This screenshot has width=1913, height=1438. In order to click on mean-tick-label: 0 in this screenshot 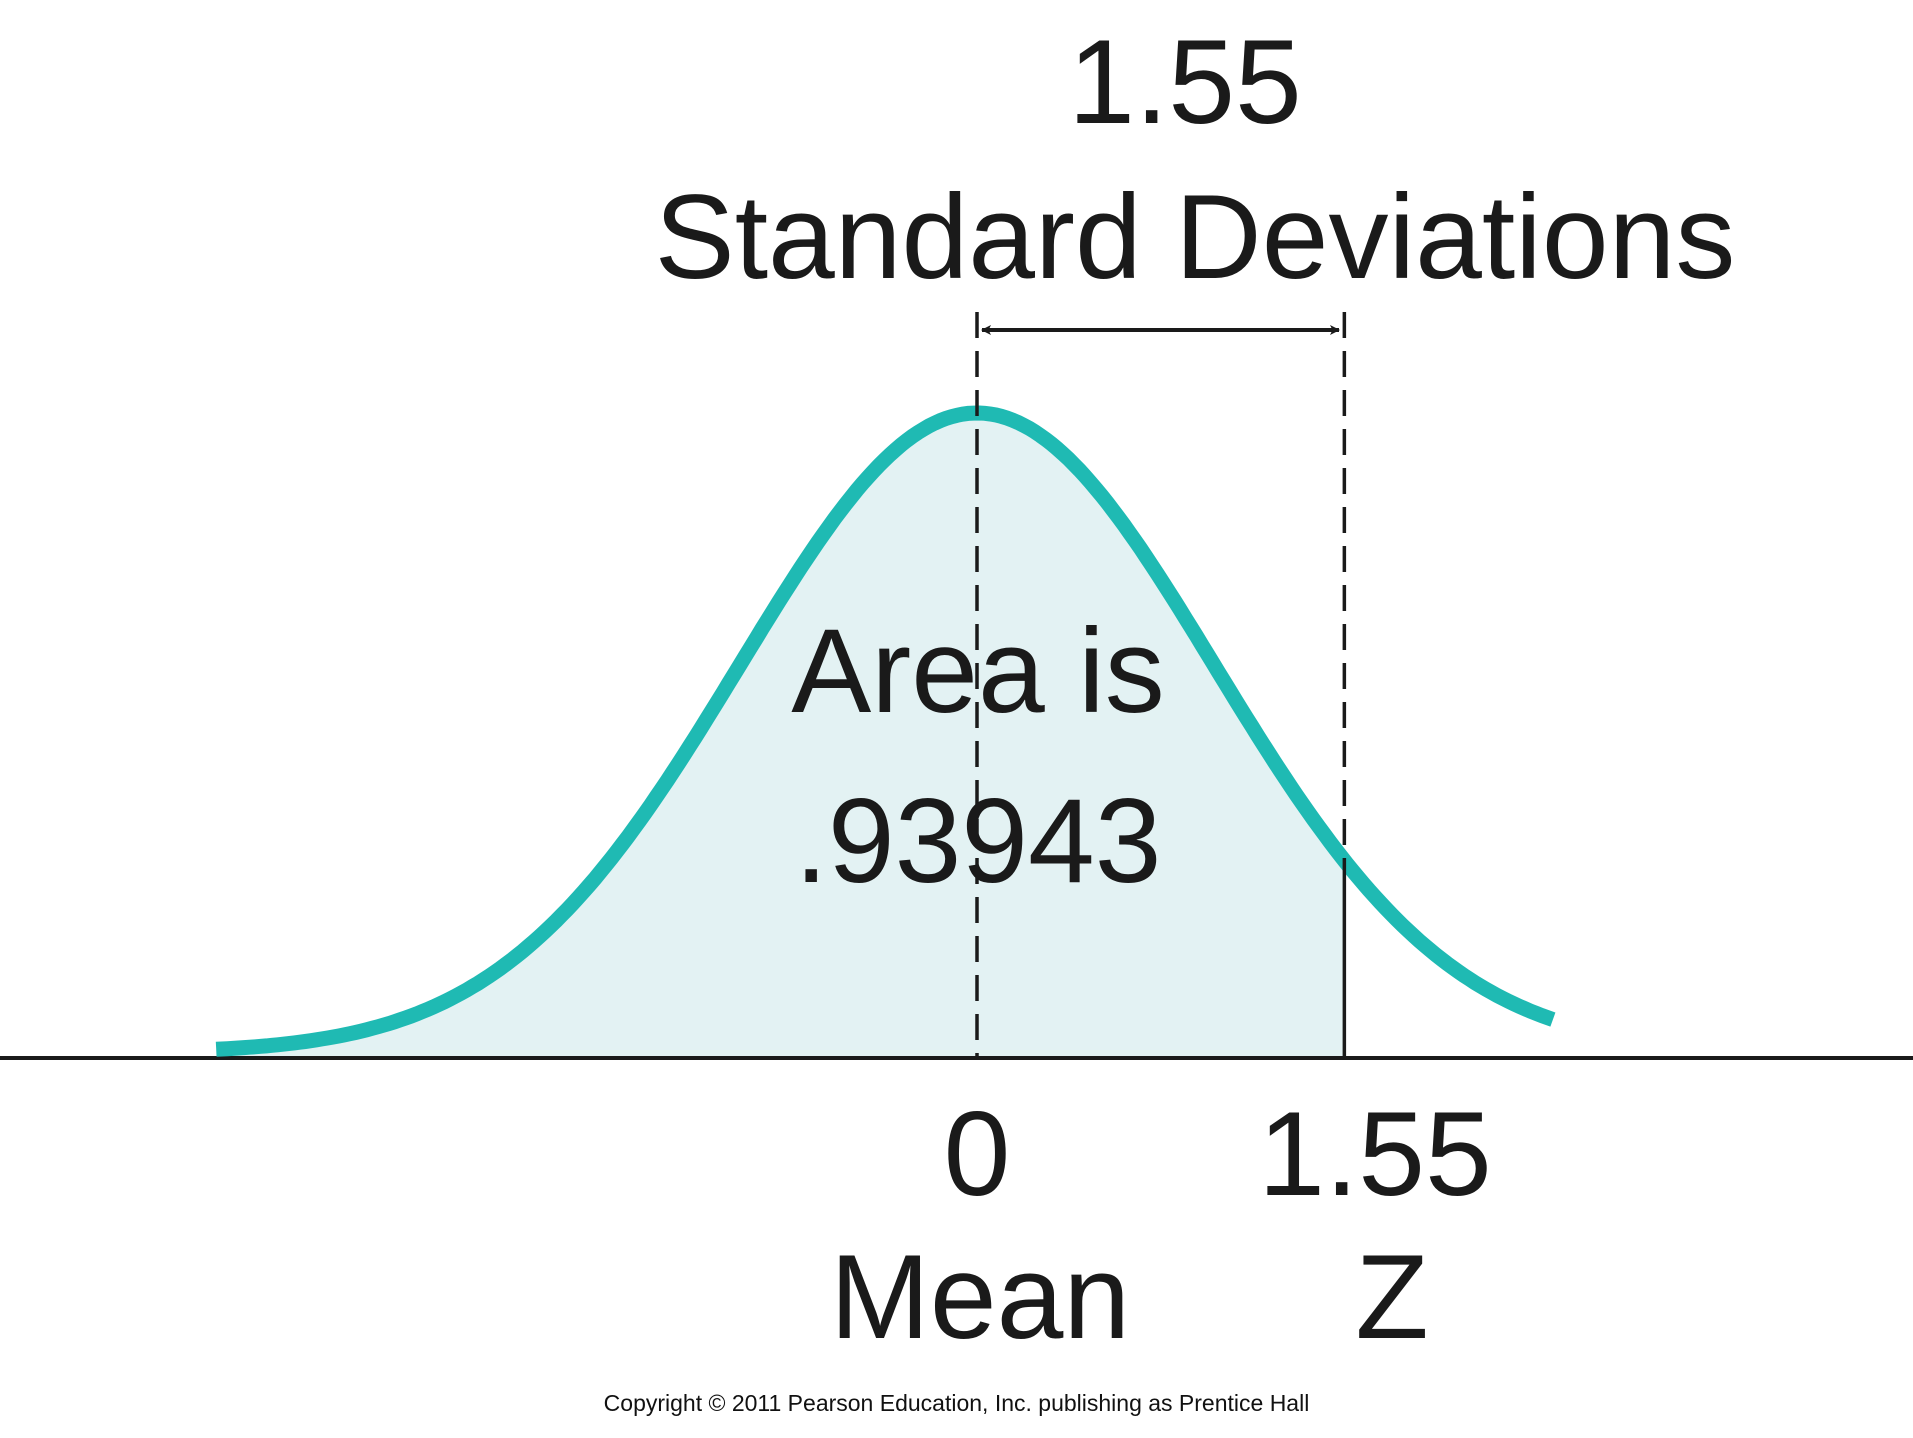, I will do `click(977, 1154)`.